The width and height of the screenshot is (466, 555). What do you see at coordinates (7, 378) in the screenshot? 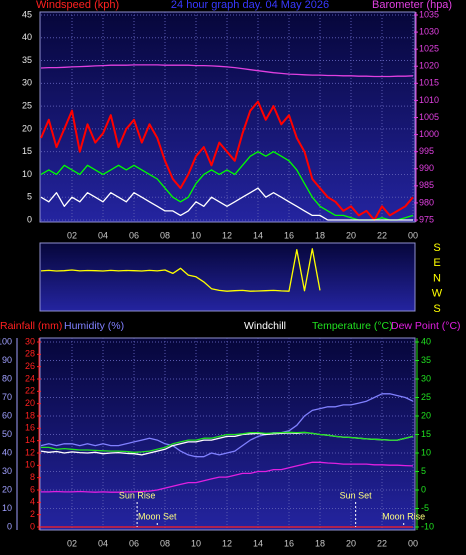
I see `y-tick-label: 80` at bounding box center [7, 378].